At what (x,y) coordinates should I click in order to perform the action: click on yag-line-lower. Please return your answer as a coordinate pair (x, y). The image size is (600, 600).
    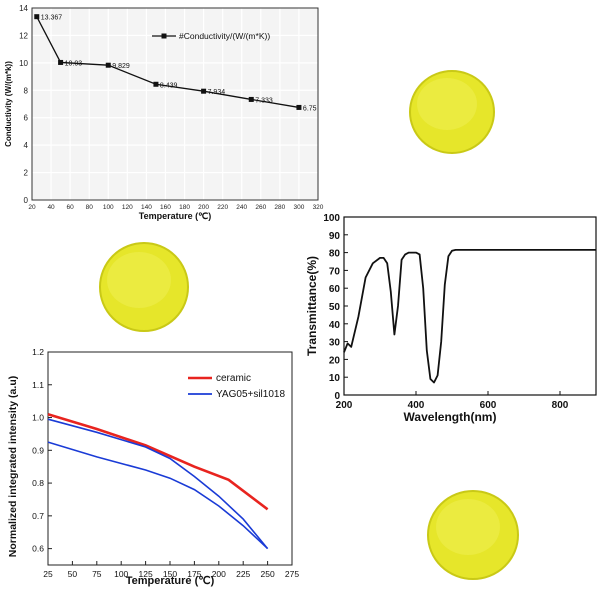
    Looking at the image, I should click on (158, 495).